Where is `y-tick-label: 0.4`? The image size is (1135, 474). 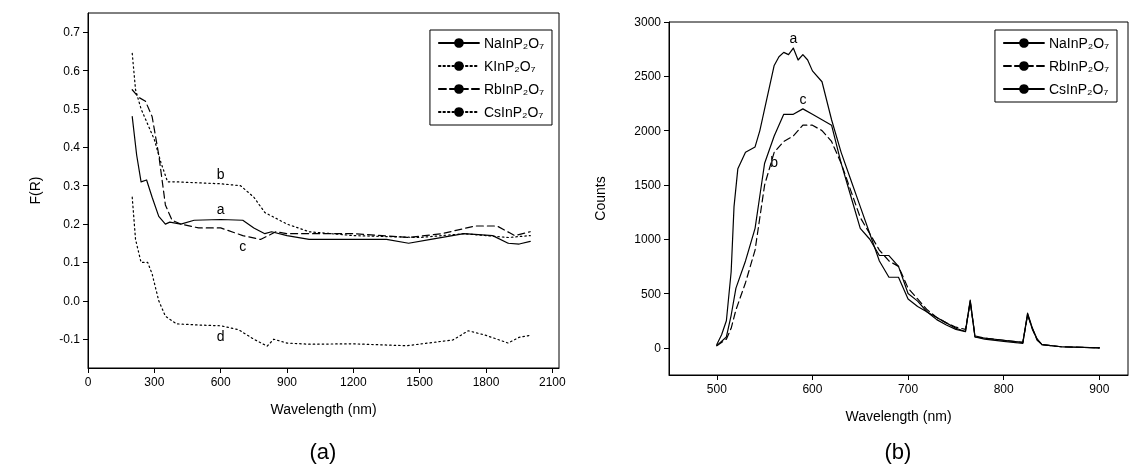
y-tick-label: 0.4 is located at coordinates (72, 147).